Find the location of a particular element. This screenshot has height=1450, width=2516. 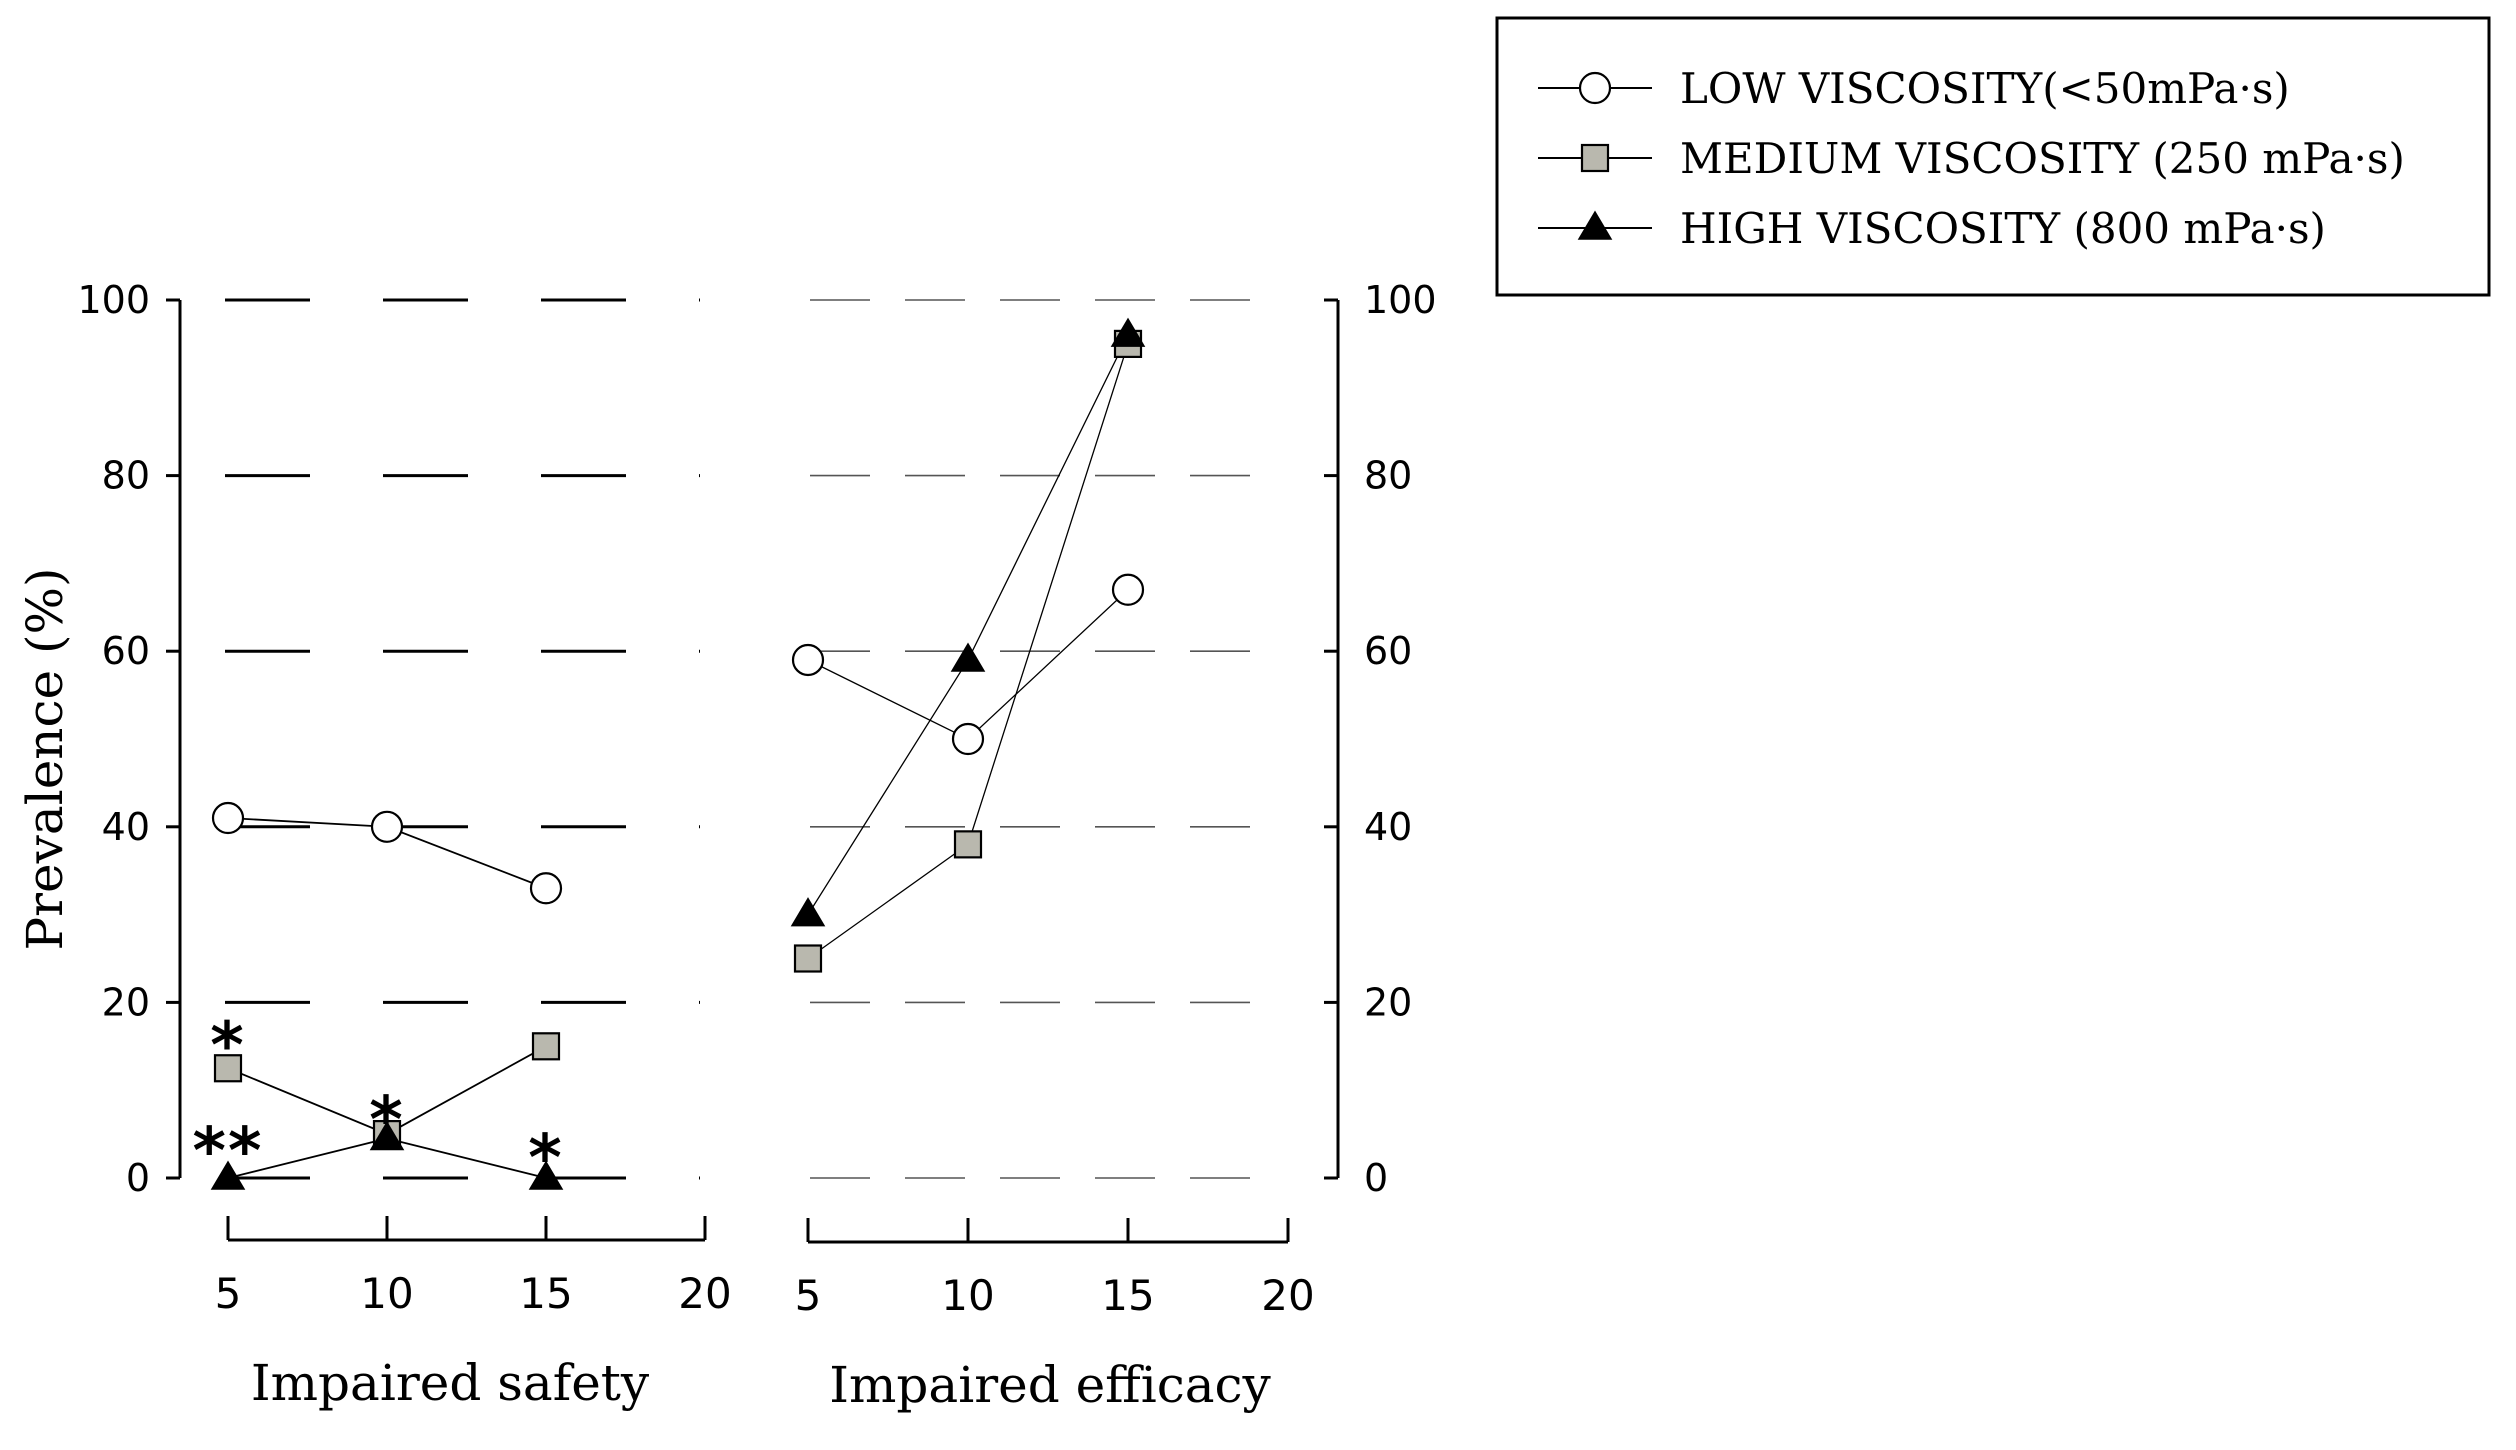

annotation-star-1: ** is located at coordinates (228, 1152).